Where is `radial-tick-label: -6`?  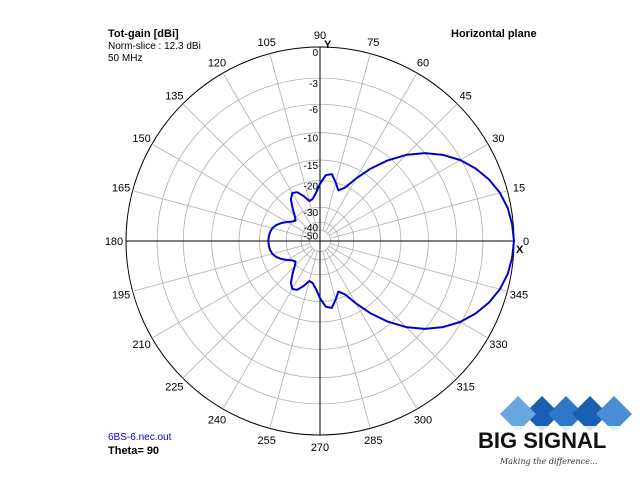
radial-tick-label: -6 is located at coordinates (313, 110).